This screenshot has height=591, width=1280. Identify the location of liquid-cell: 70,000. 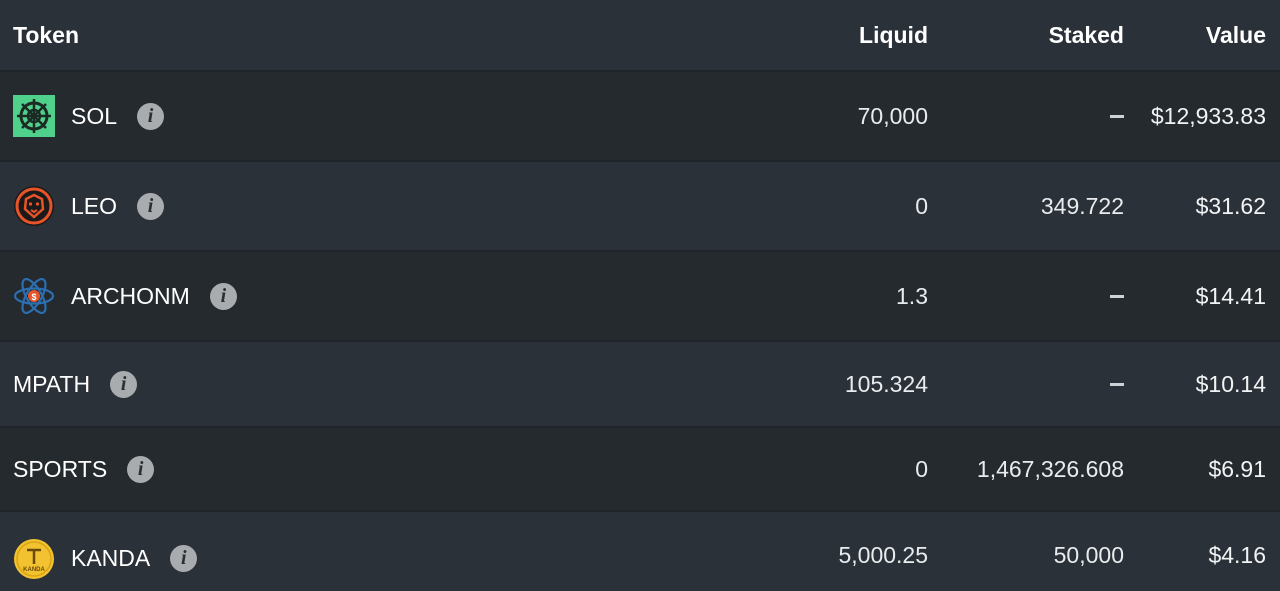
(892, 115).